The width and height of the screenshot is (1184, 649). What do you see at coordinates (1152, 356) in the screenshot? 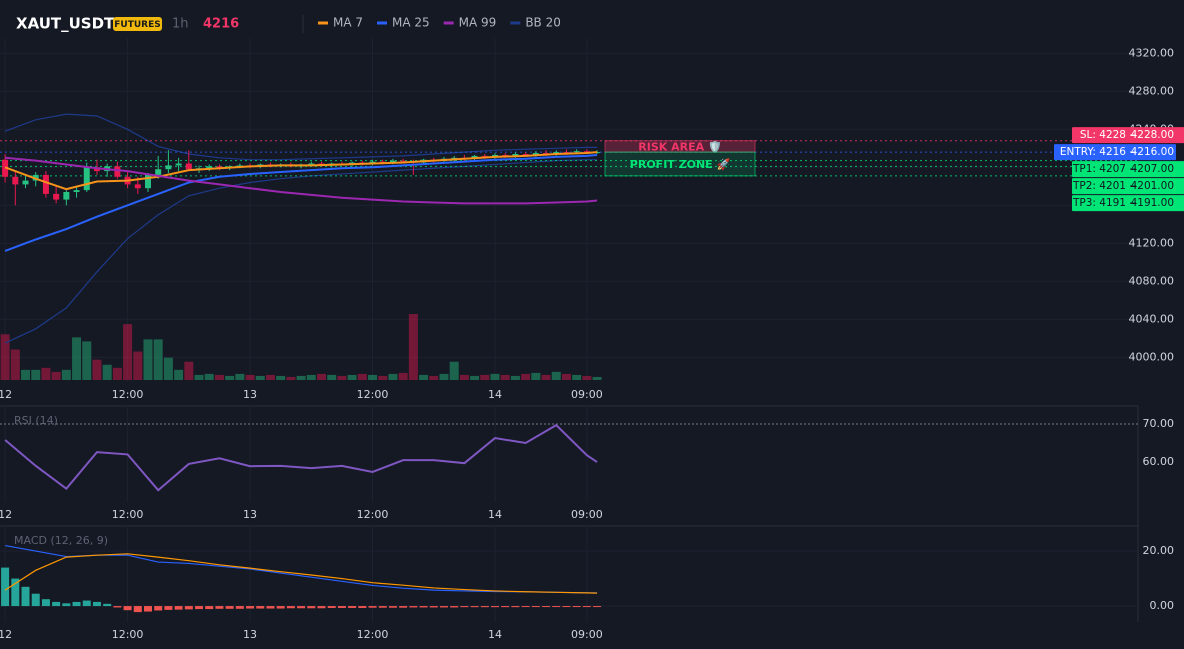
I see `y-tick-label: 4000.00` at bounding box center [1152, 356].